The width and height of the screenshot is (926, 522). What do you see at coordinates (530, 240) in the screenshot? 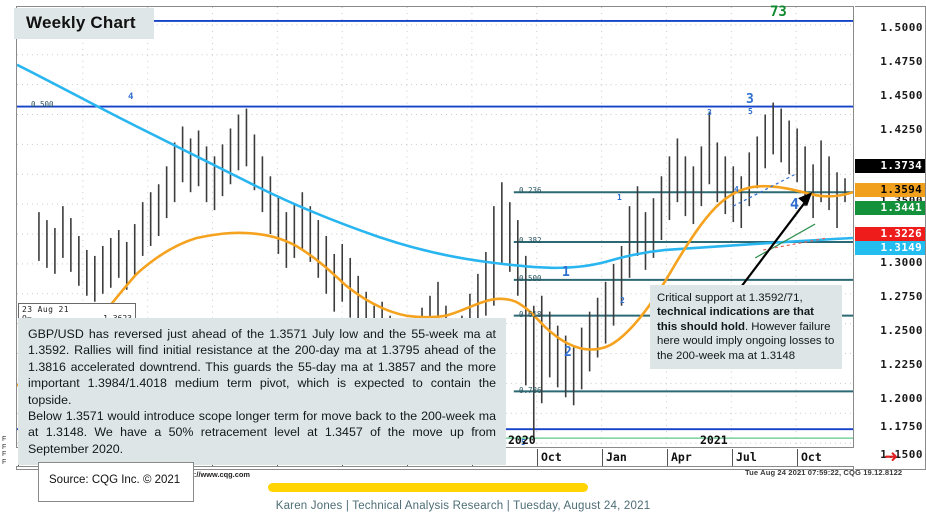
I see `fib-label-0382: 0.382` at bounding box center [530, 240].